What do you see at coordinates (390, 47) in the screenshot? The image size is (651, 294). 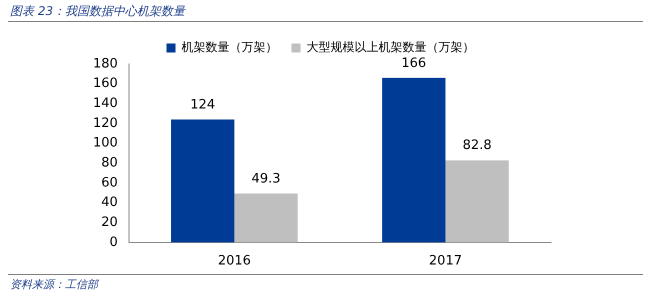 I see `legend-label: 大型规模以上机架数量（万架）` at bounding box center [390, 47].